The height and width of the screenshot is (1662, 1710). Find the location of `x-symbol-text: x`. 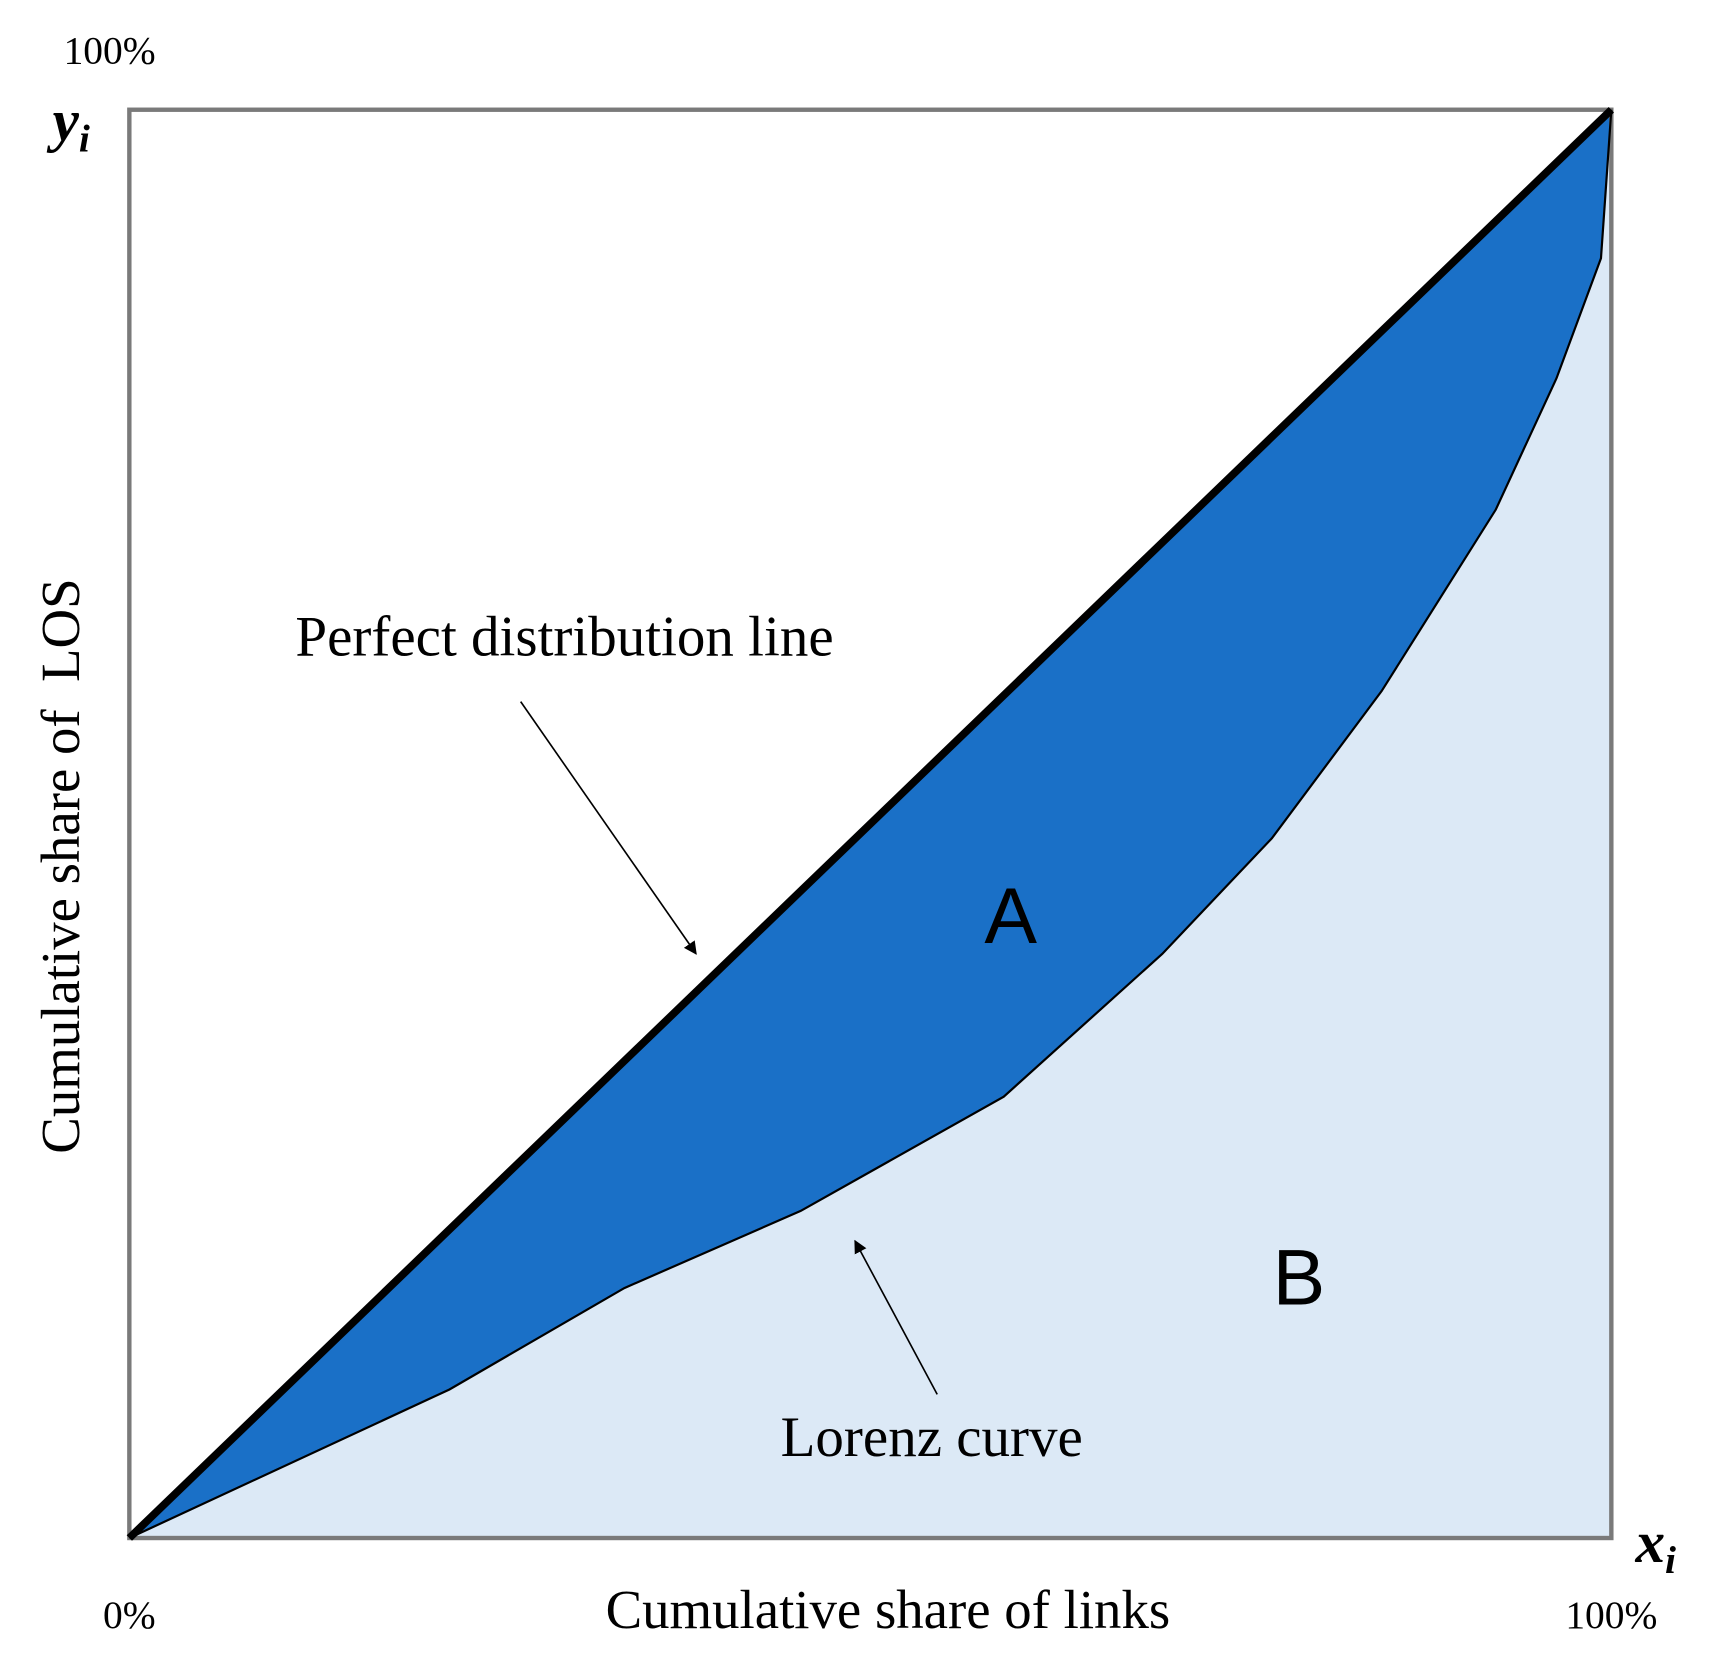

x-symbol-text: x is located at coordinates (1649, 1542).